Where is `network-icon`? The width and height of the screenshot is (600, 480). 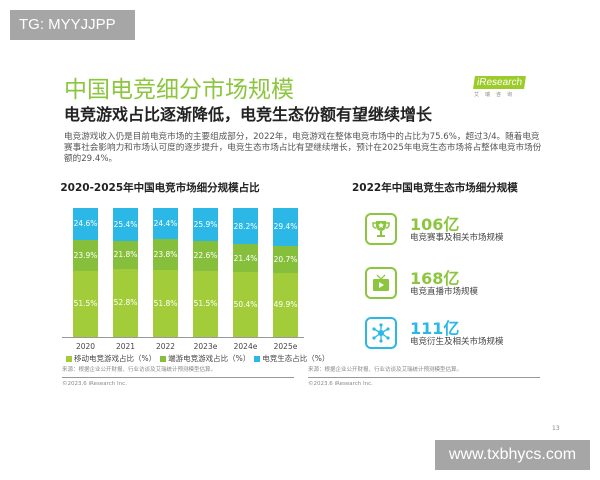
network-icon is located at coordinates (381, 333).